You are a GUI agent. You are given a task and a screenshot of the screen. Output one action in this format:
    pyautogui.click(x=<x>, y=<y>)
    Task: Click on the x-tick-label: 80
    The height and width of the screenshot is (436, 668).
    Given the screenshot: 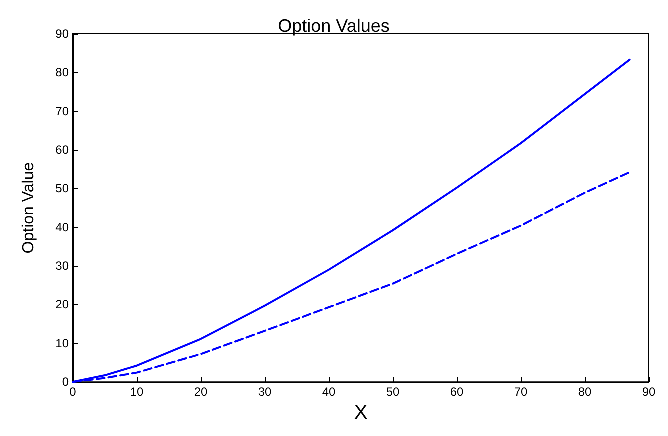 What is the action you would take?
    pyautogui.click(x=585, y=392)
    